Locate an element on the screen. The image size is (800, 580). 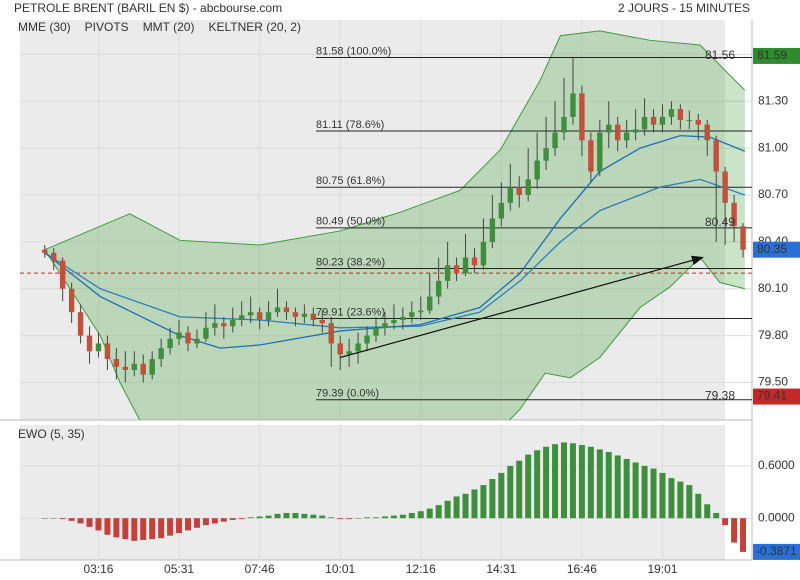
chart-subtitle: 2 JOURS - 15 MINUTES is located at coordinates (684, 8).